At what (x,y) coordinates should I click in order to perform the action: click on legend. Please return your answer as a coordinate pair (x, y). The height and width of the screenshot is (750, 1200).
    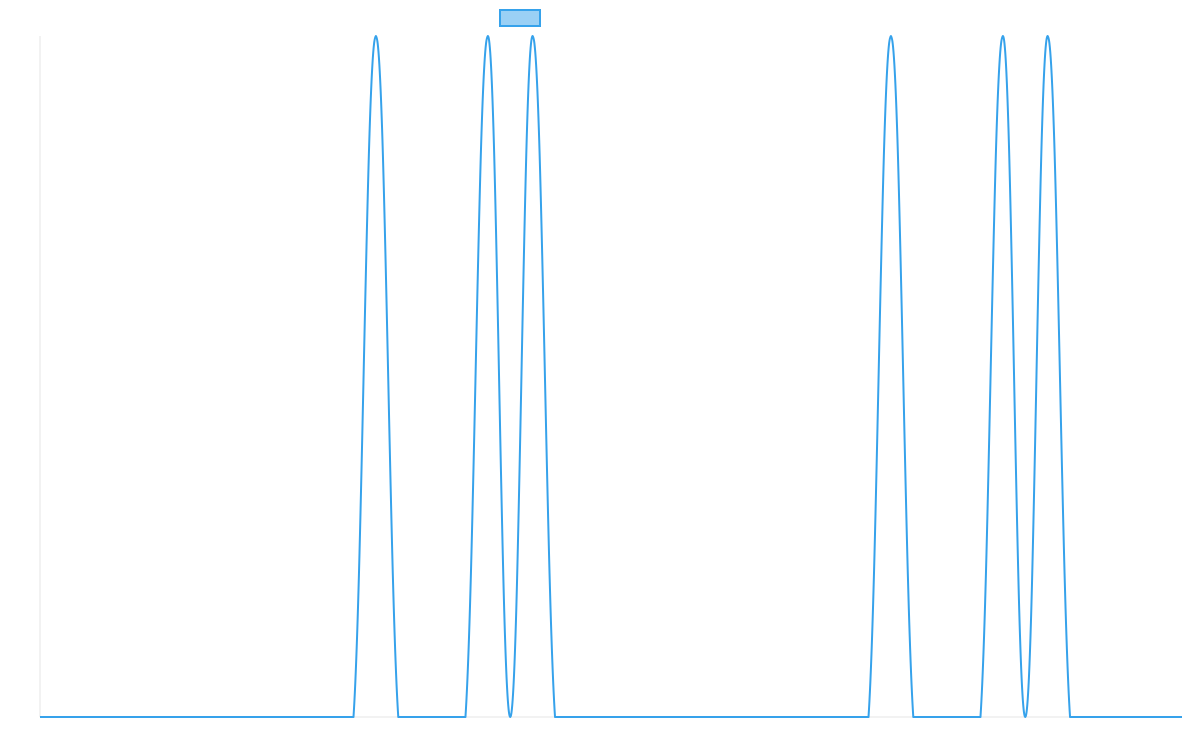
    Looking at the image, I should click on (520, 18).